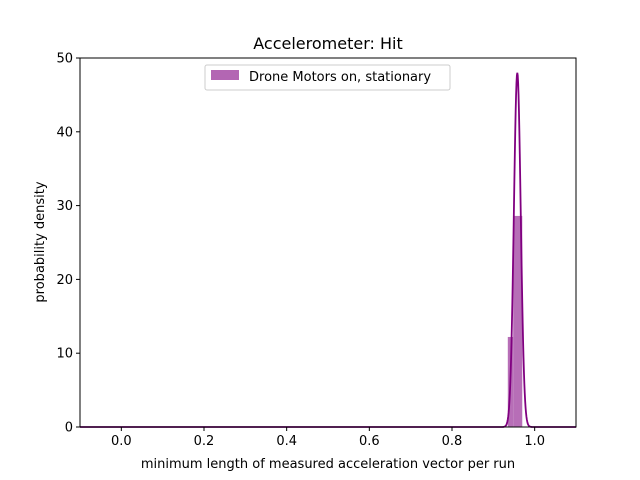 The height and width of the screenshot is (480, 640). What do you see at coordinates (369, 441) in the screenshot?
I see `x-tick-label: 0.6` at bounding box center [369, 441].